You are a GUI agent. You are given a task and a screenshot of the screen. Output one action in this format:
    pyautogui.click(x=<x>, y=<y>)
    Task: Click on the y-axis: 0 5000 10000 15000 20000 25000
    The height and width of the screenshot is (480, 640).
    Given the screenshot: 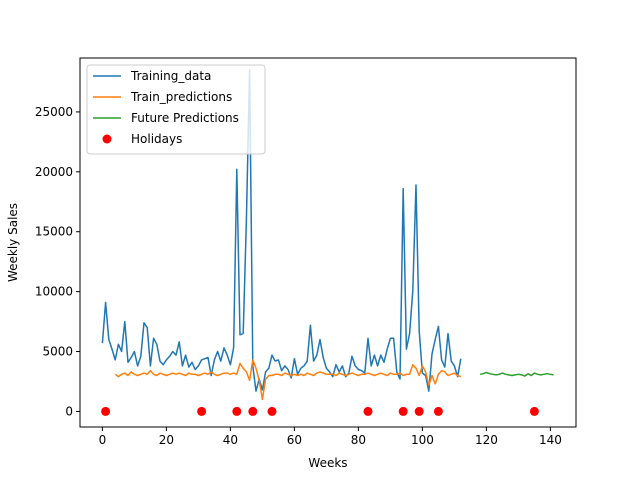 What is the action you would take?
    pyautogui.click(x=57, y=261)
    